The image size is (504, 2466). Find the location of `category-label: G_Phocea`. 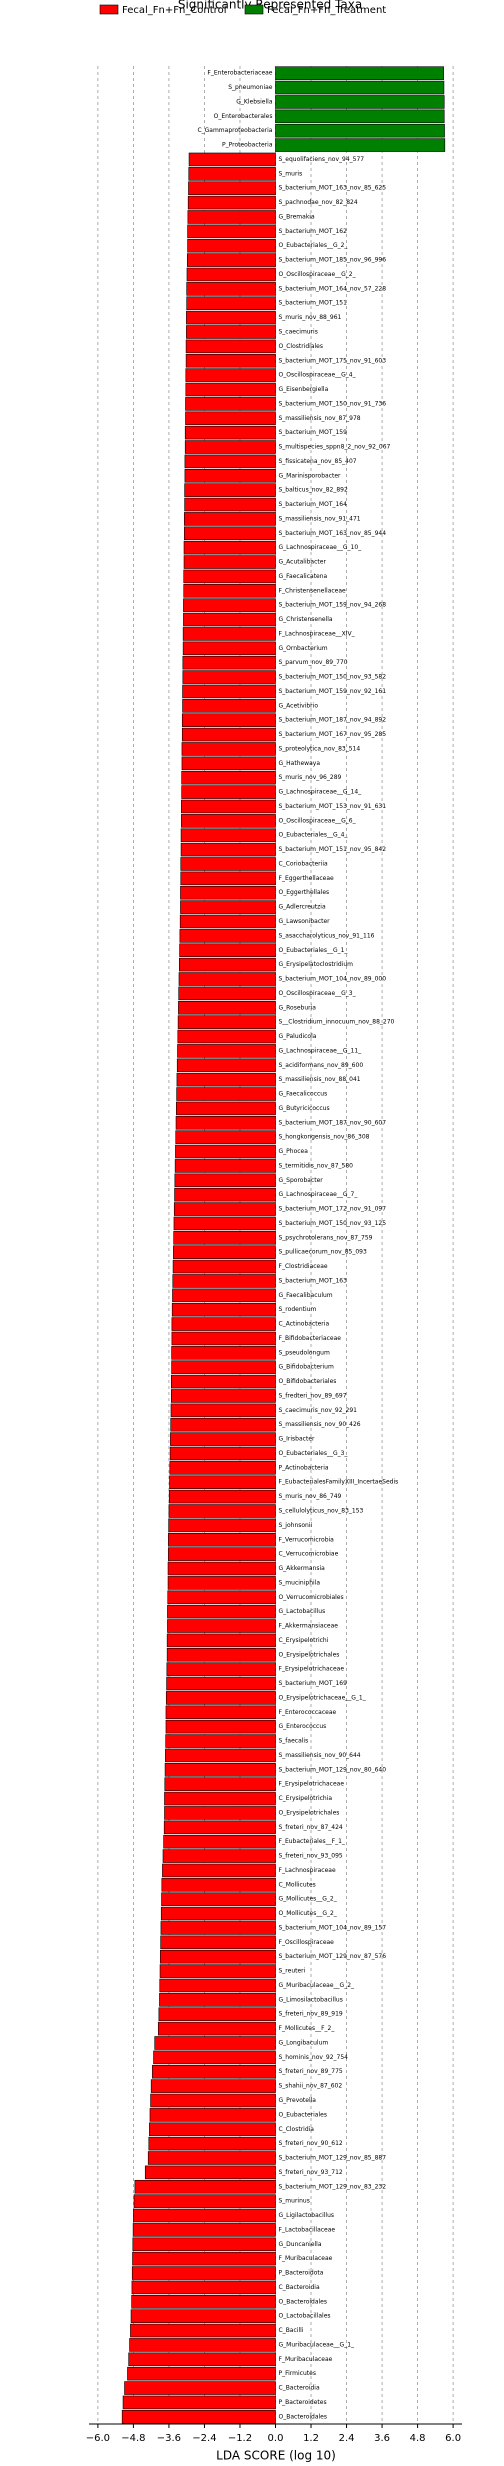

category-label: G_Phocea is located at coordinates (294, 1151).